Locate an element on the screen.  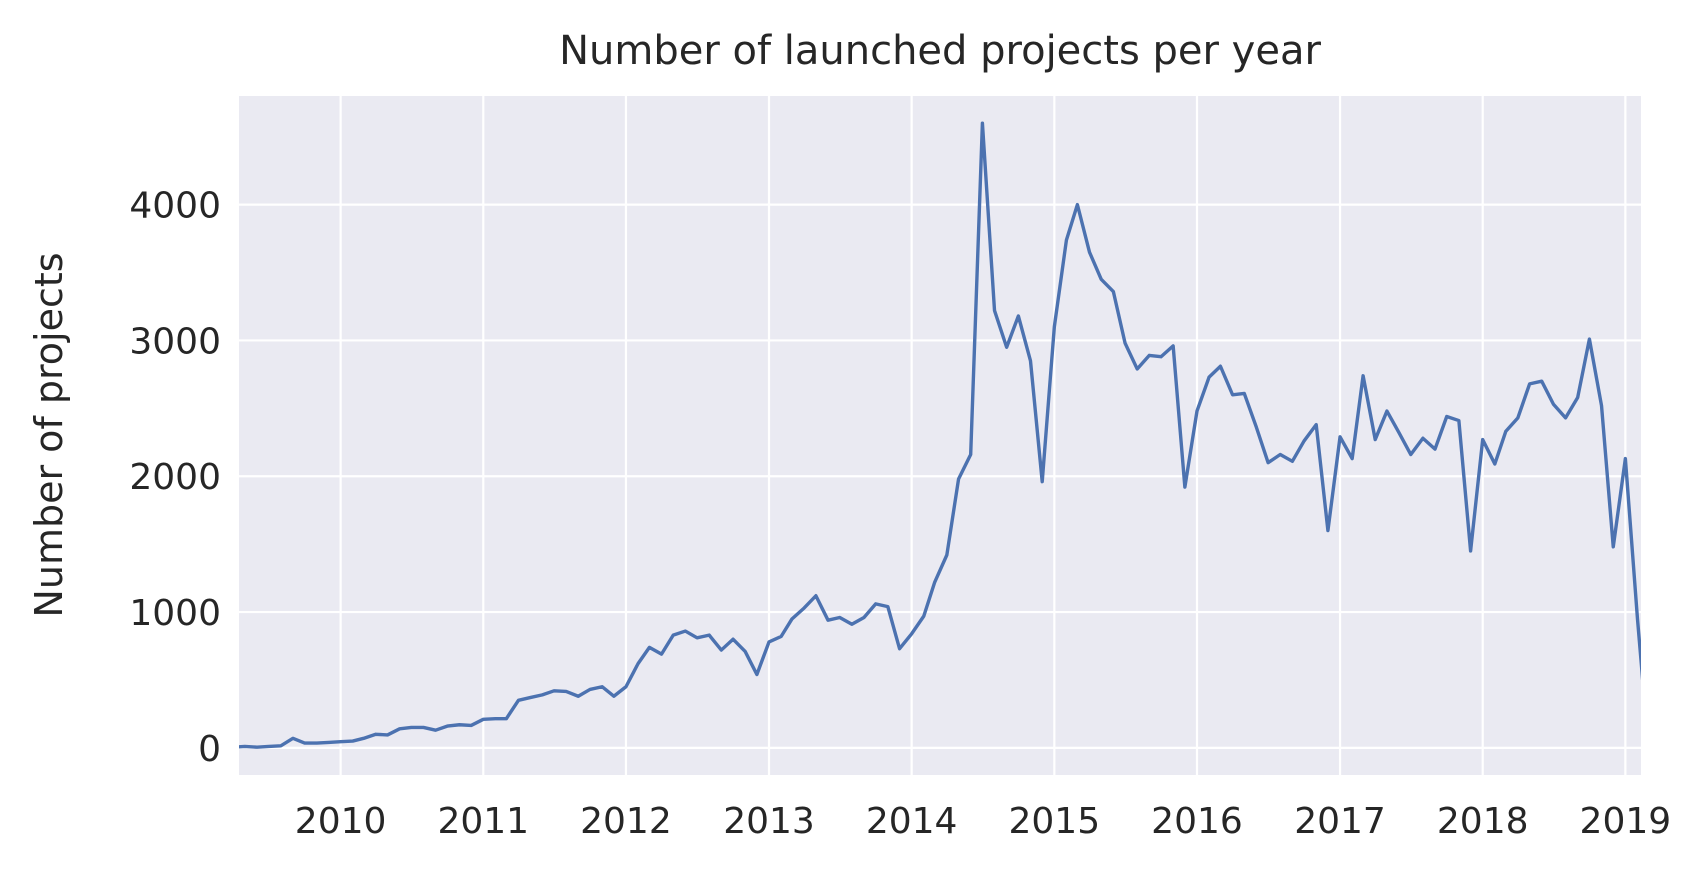
y-tick-labels: 0 1000 2000 3000 4000 is located at coordinates (175, 478).